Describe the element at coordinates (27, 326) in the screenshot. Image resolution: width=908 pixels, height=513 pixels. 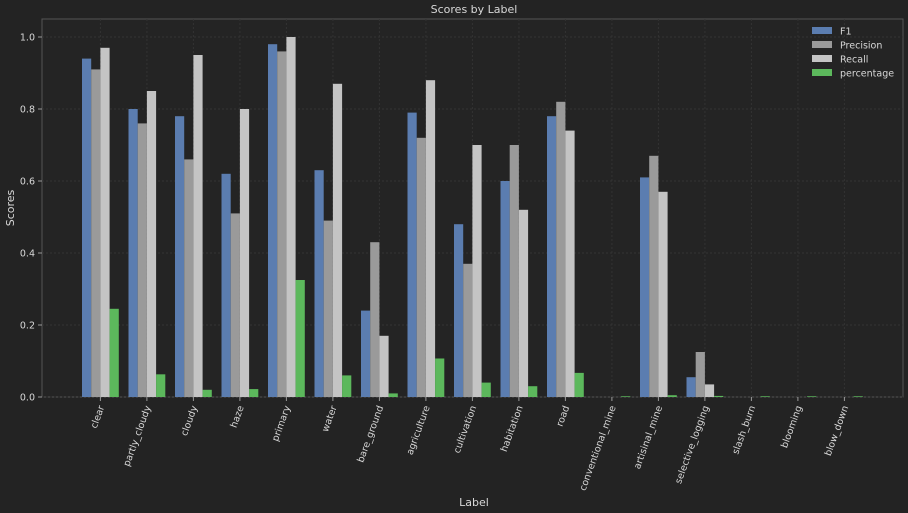
I see `y-tick-label: 0.2` at that location.